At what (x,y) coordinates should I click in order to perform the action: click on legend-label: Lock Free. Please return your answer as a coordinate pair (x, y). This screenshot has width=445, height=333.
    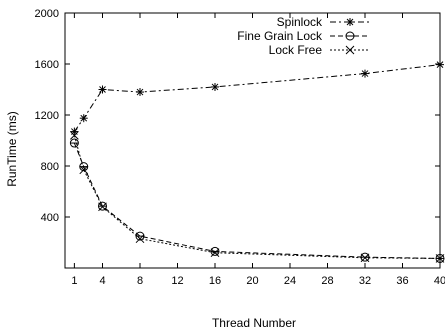
    Looking at the image, I should click on (296, 50).